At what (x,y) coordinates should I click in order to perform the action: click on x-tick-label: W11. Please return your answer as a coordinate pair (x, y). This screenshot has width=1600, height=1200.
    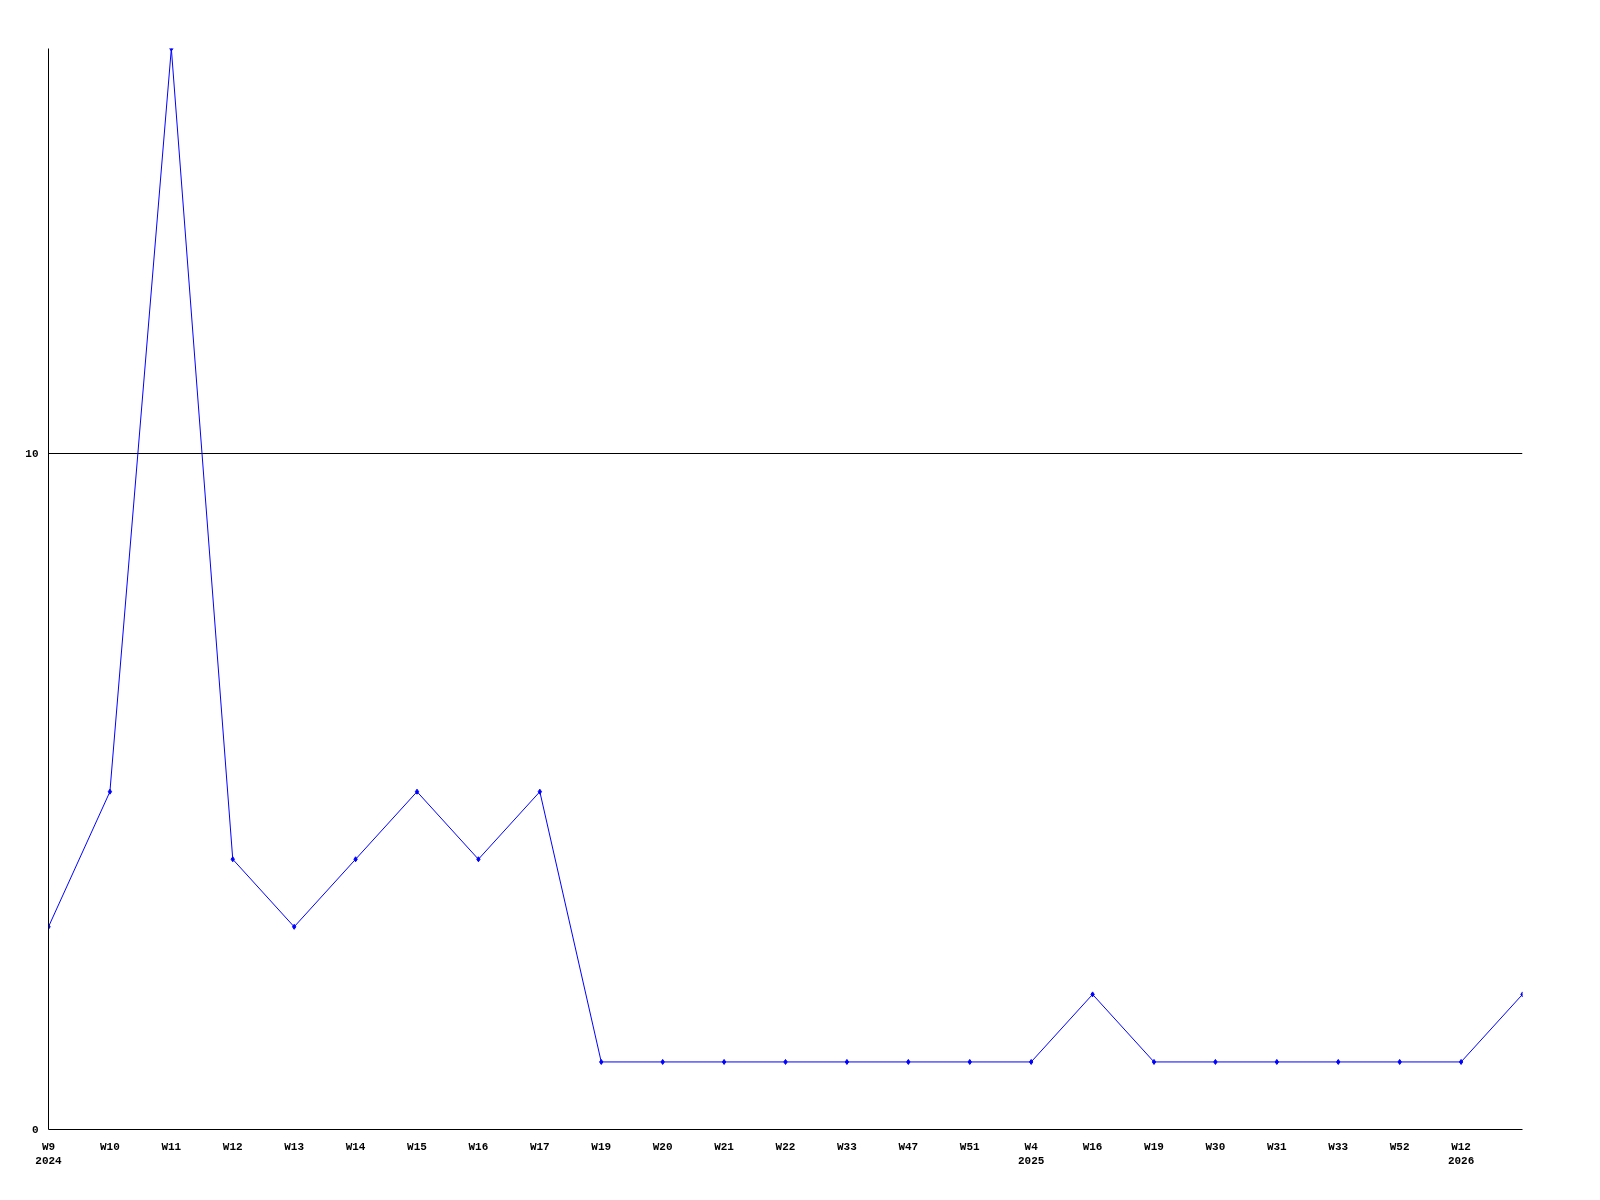
    Looking at the image, I should click on (171, 1146).